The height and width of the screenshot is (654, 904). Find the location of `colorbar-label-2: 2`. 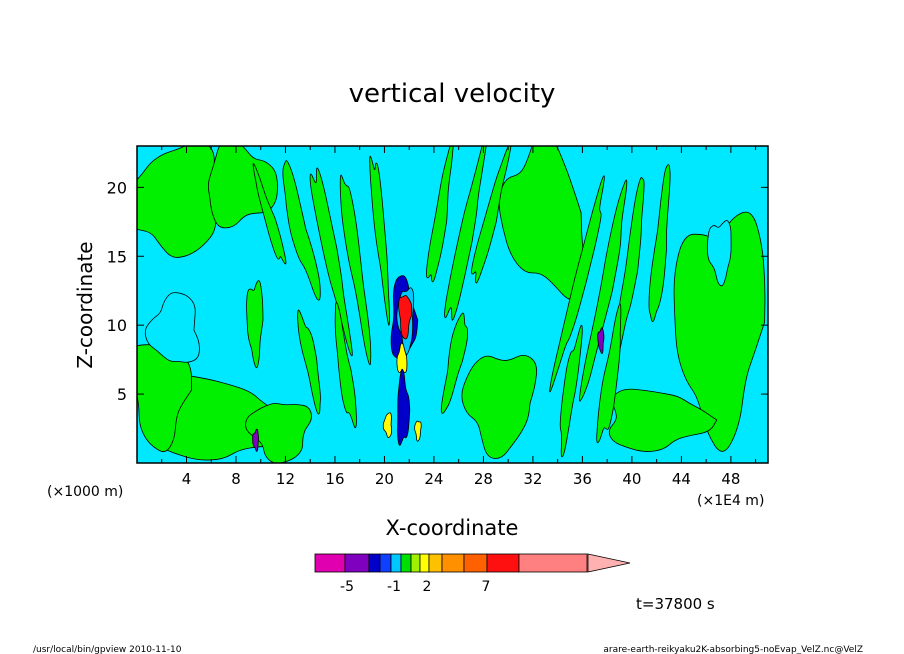

colorbar-label-2: 2 is located at coordinates (427, 587).